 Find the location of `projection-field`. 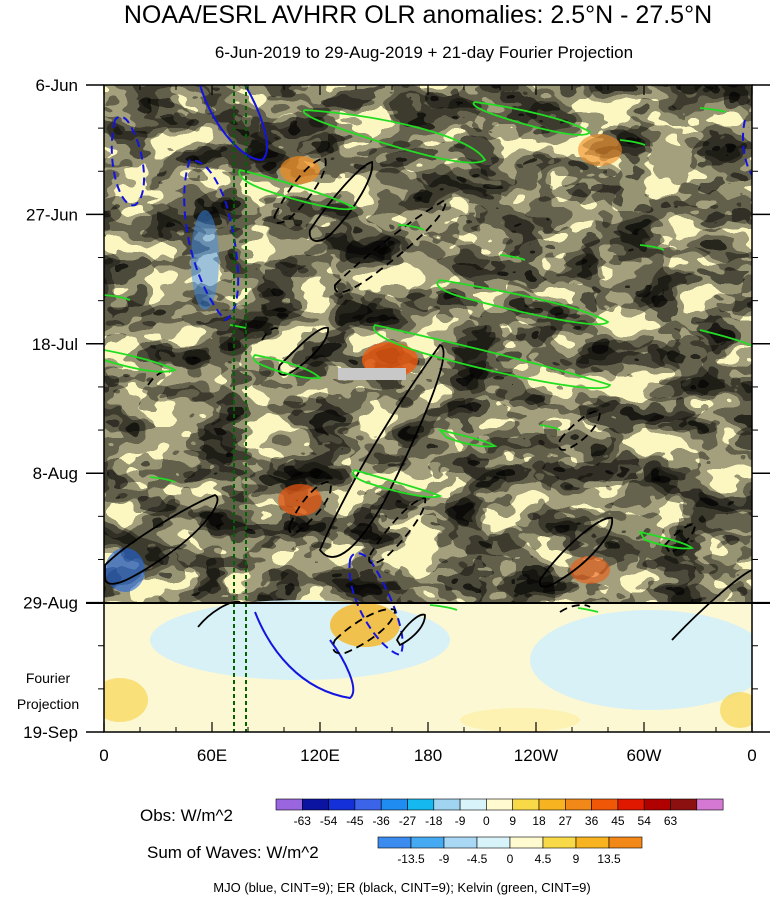

projection-field is located at coordinates (428, 666).